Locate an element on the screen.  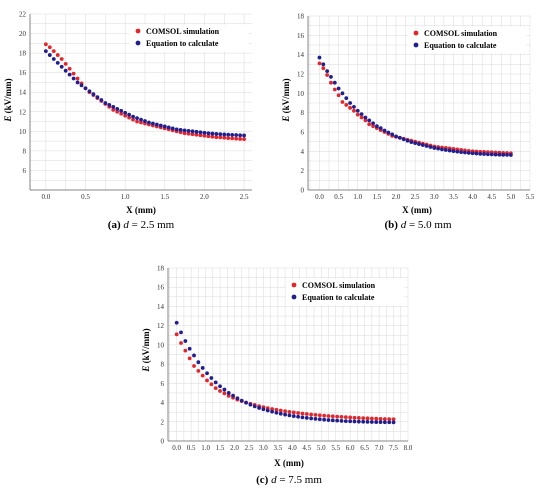
y-axis-title: E (kV/mm) is located at coordinates (8, 100).